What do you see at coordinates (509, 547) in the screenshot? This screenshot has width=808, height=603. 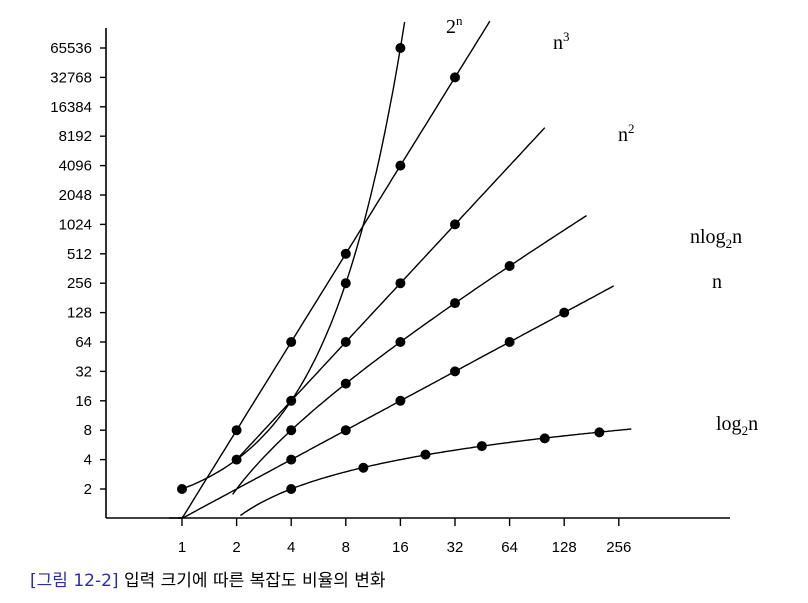 I see `x-tick-label: 64` at bounding box center [509, 547].